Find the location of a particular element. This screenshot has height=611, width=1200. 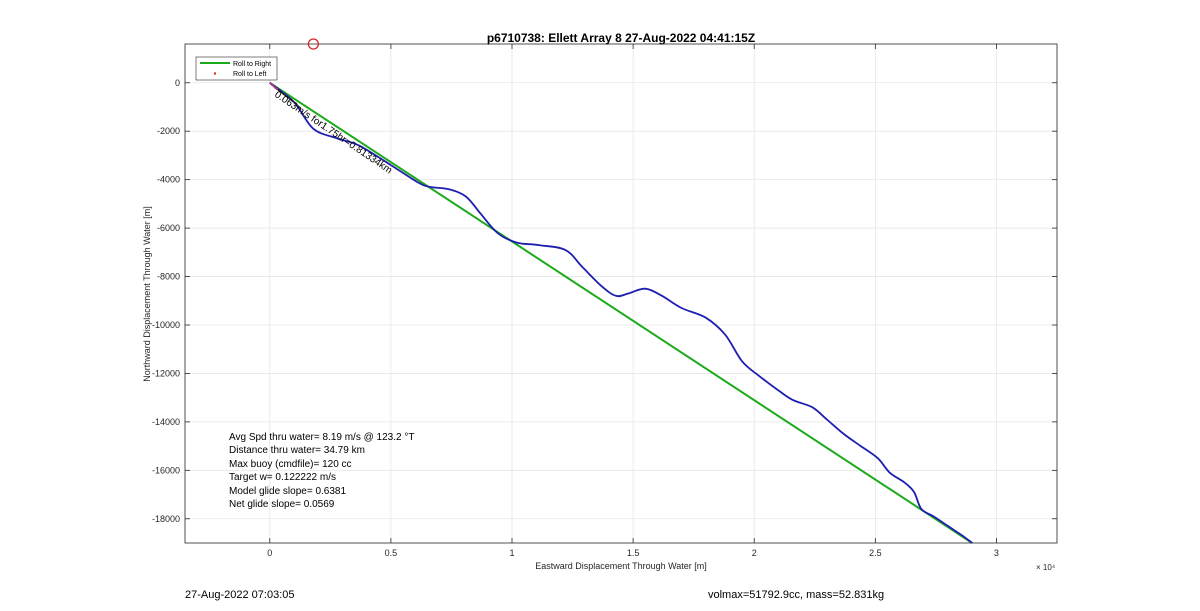

x-tick-label: 2 is located at coordinates (754, 553).